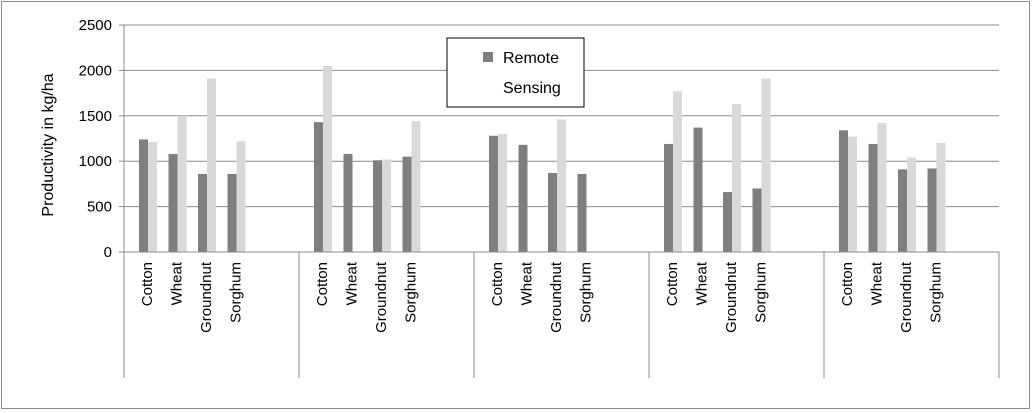 The image size is (1034, 413). I want to click on y-tick-label: 2000, so click(95, 70).